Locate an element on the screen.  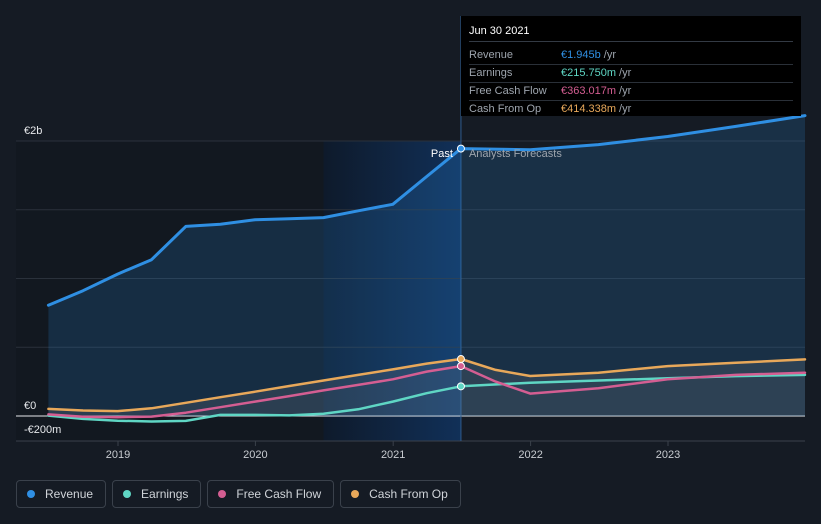
legend-label: Earnings is located at coordinates (165, 494).